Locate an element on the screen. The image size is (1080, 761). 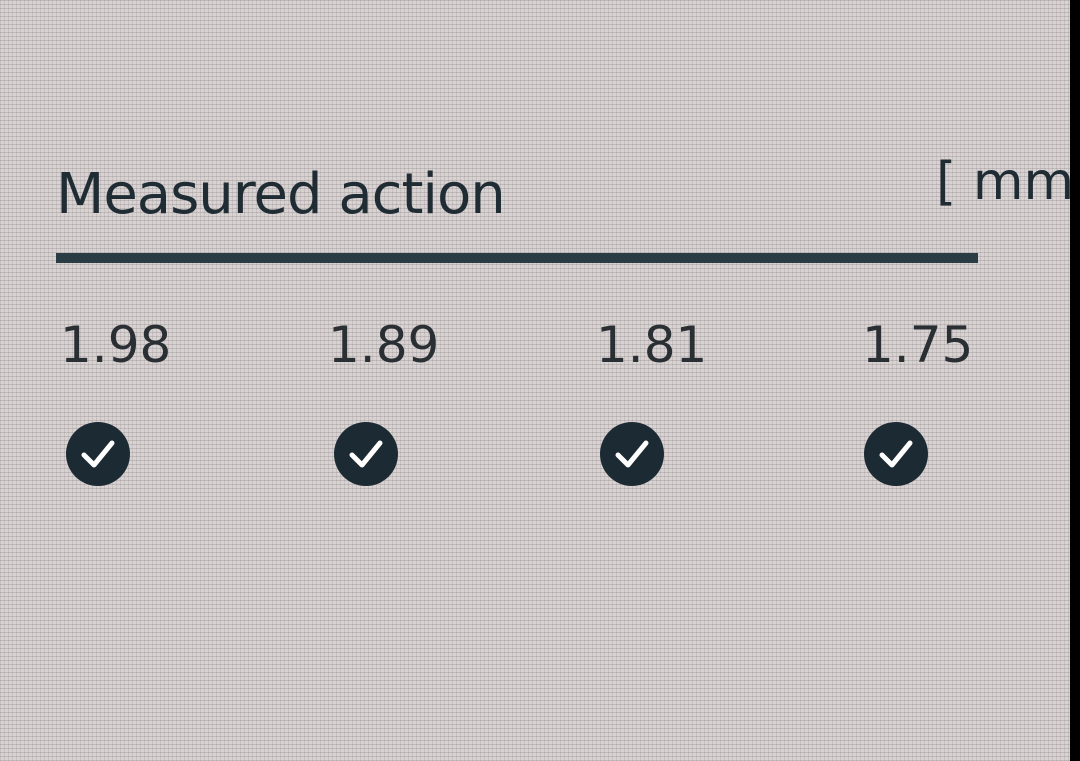
measurement-value: 1.98 is located at coordinates (116, 345).